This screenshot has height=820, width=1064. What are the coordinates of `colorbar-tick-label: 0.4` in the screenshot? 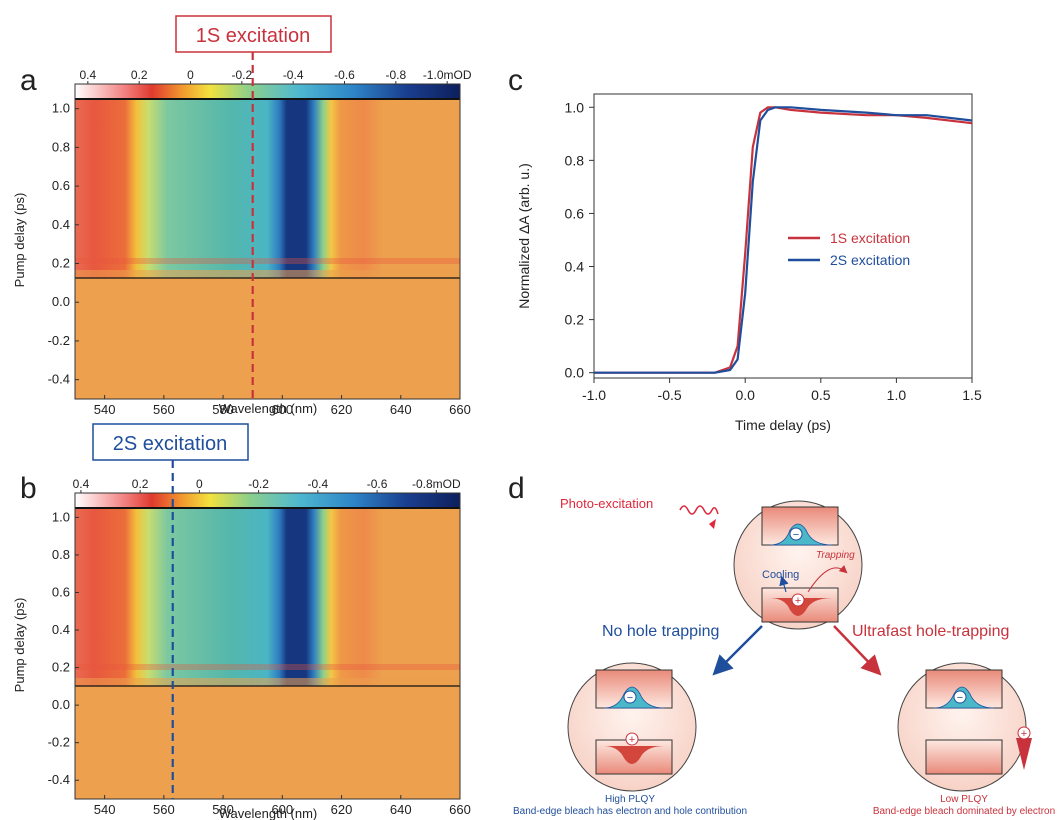 It's located at (81, 484).